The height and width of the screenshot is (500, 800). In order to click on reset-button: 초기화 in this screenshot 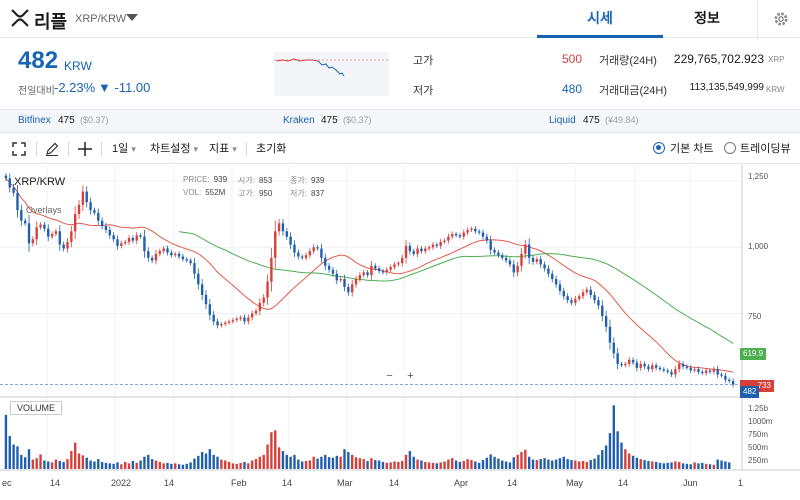, I will do `click(271, 149)`.